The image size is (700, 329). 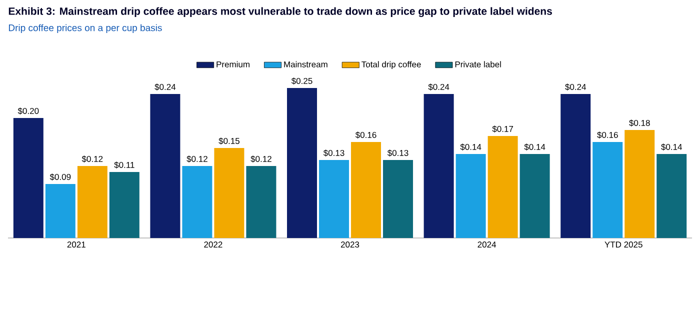 I want to click on data-label: $0.17, so click(x=503, y=129).